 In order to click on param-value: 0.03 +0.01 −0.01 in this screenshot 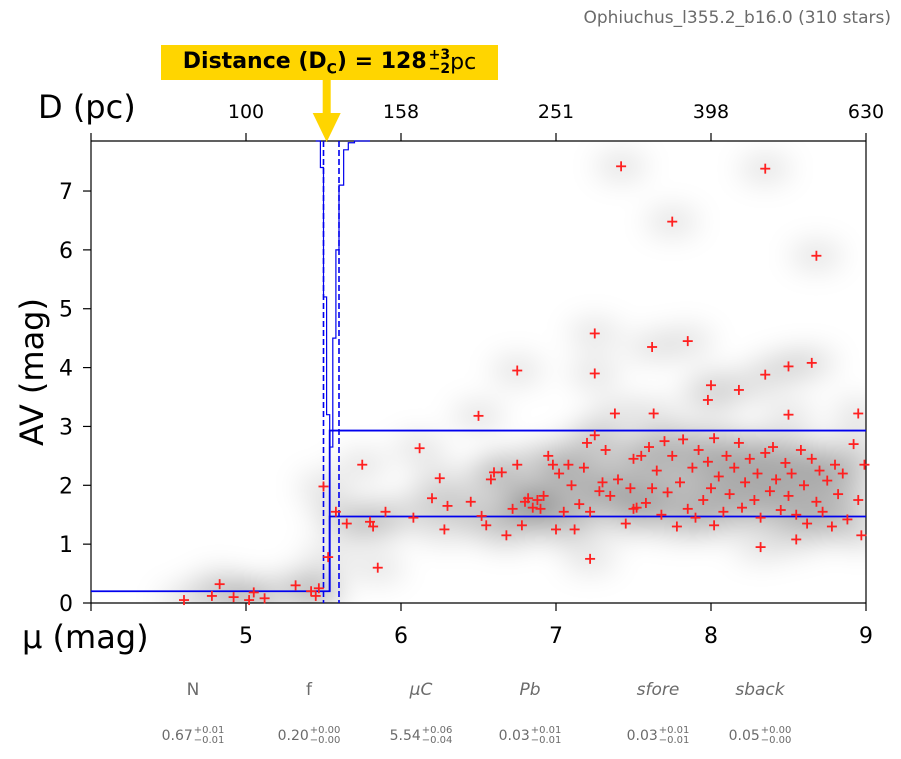, I will do `click(530, 736)`.